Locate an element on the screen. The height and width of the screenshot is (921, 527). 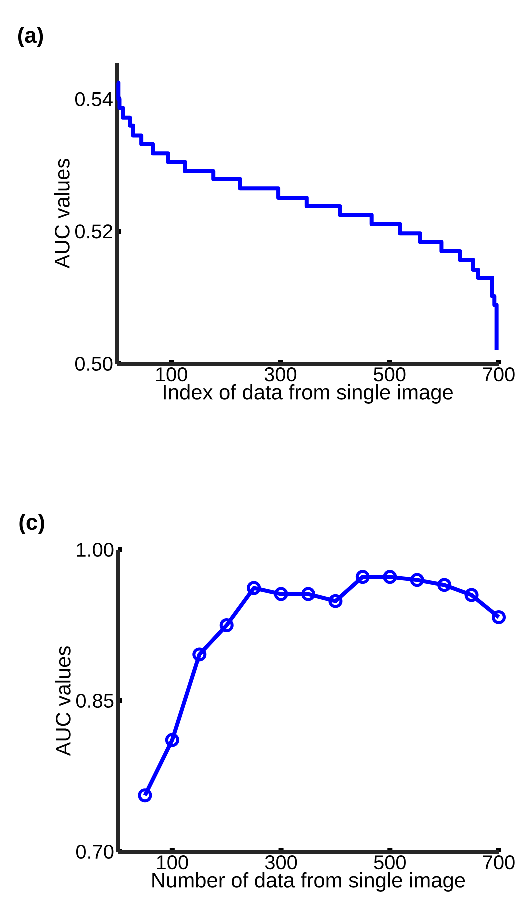
y-tick-label: 1.00 is located at coordinates (95, 550).